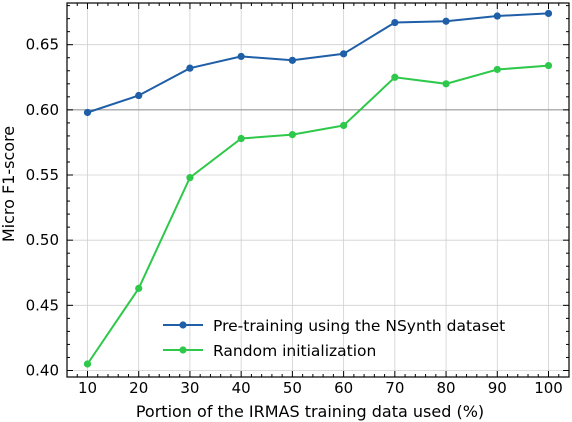 Image resolution: width=572 pixels, height=422 pixels. What do you see at coordinates (42, 110) in the screenshot?
I see `y-tick-label: 0.60` at bounding box center [42, 110].